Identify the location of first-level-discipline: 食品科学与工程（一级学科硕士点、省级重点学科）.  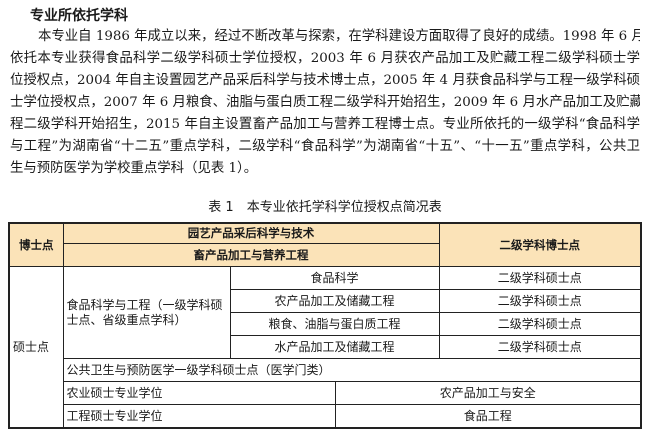
(146, 312).